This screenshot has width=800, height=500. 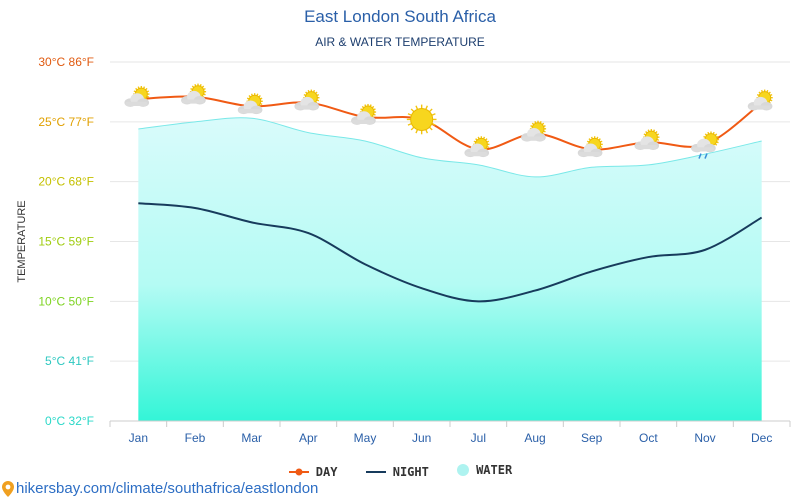 What do you see at coordinates (365, 438) in the screenshot?
I see `x-tick-label: May` at bounding box center [365, 438].